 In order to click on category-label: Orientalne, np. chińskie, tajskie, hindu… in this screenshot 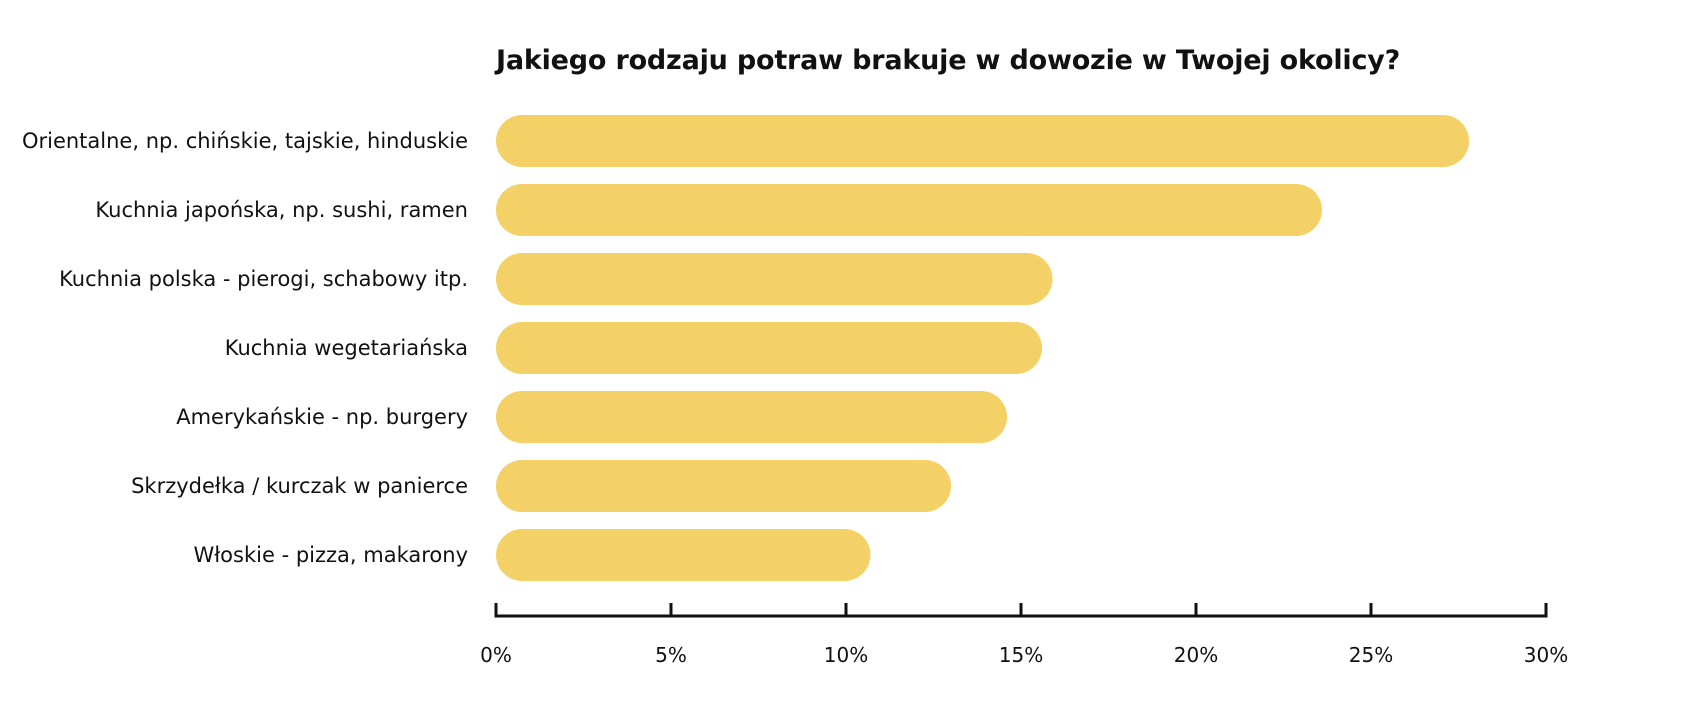, I will do `click(245, 141)`.